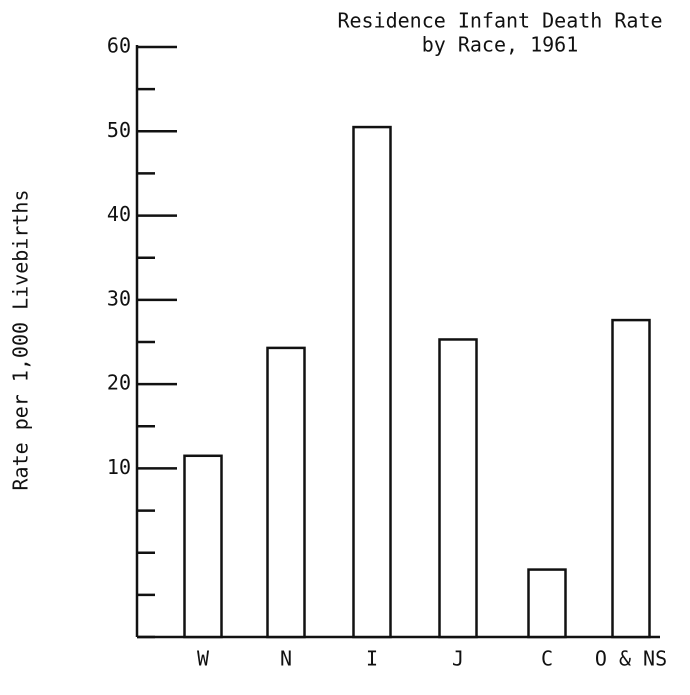  Describe the element at coordinates (372, 659) in the screenshot. I see `x-tick-label: I` at that location.